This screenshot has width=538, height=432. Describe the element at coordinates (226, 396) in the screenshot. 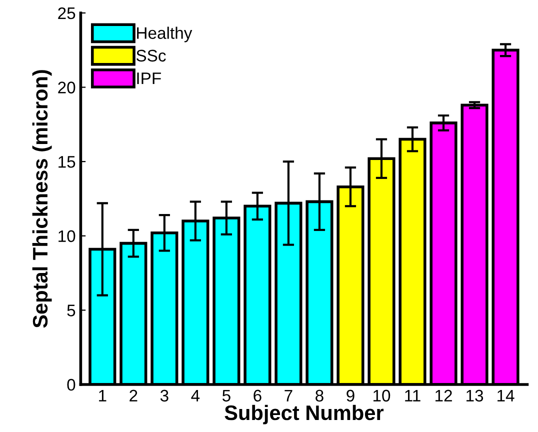

I see `x-tick-label: 5` at that location.